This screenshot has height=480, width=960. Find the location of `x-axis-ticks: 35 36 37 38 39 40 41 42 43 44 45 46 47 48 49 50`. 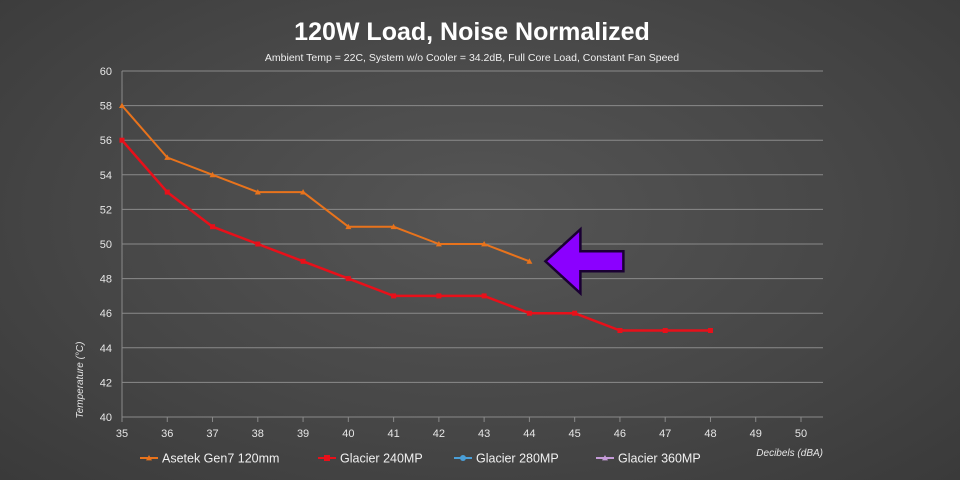

x-axis-ticks: 35 36 37 38 39 40 41 42 43 44 45 46 47 48 49 50 is located at coordinates (461, 434).